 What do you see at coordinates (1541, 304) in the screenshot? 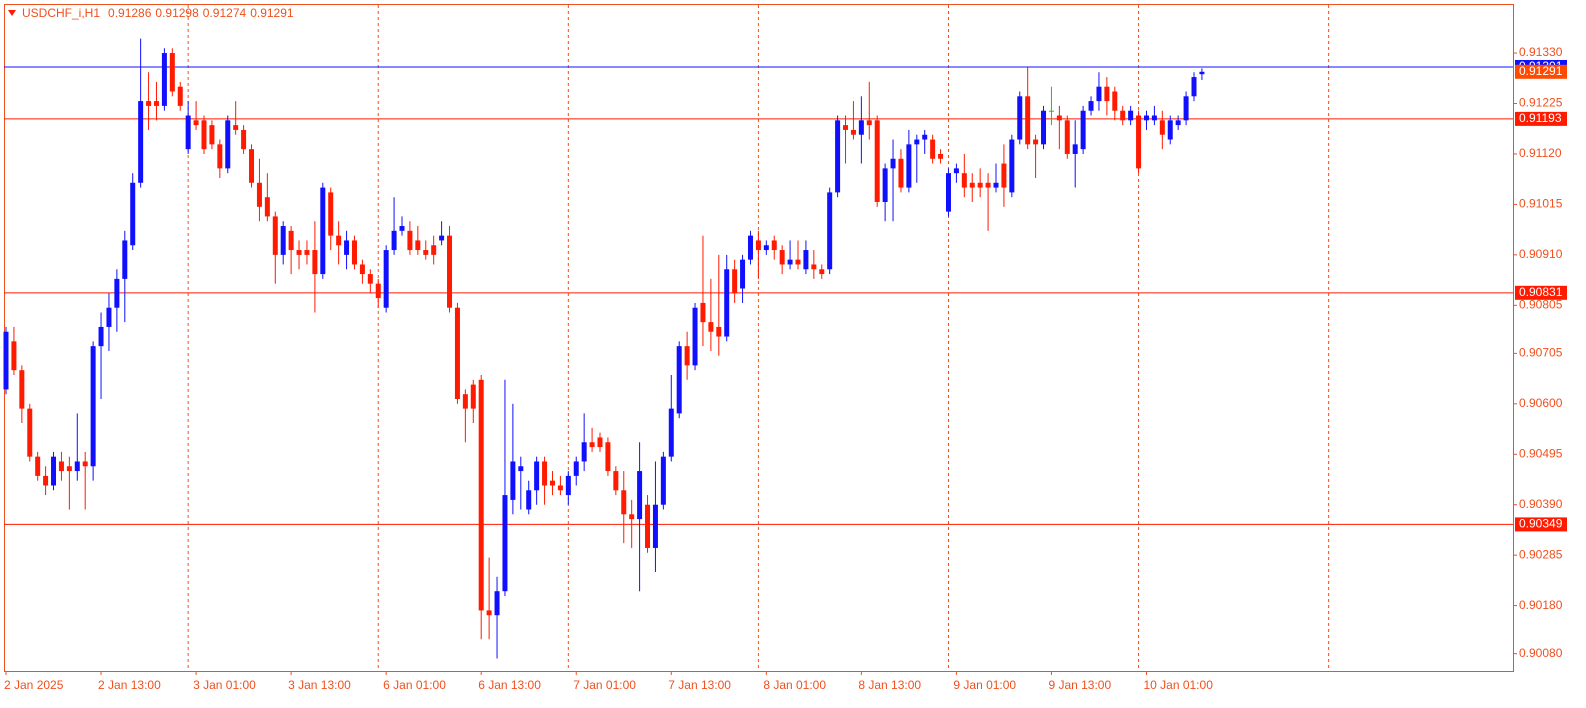
I see `y-tick-label: 0.90805` at bounding box center [1541, 304].